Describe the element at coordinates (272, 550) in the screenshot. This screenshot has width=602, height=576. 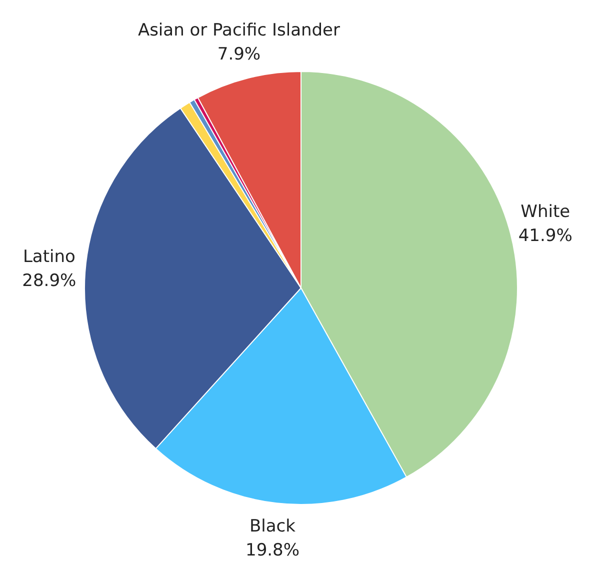
I see `data-label: 19.8%` at that location.